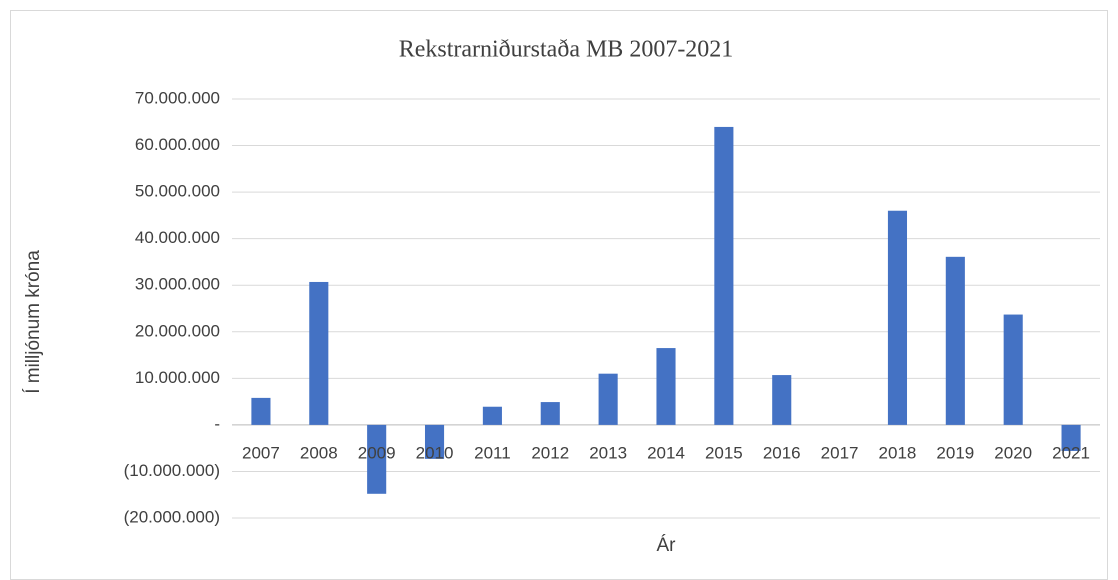 This screenshot has height=580, width=1118. What do you see at coordinates (566, 50) in the screenshot?
I see `chart-title: Rekstrarniðurstaða MB 2007-2021` at bounding box center [566, 50].